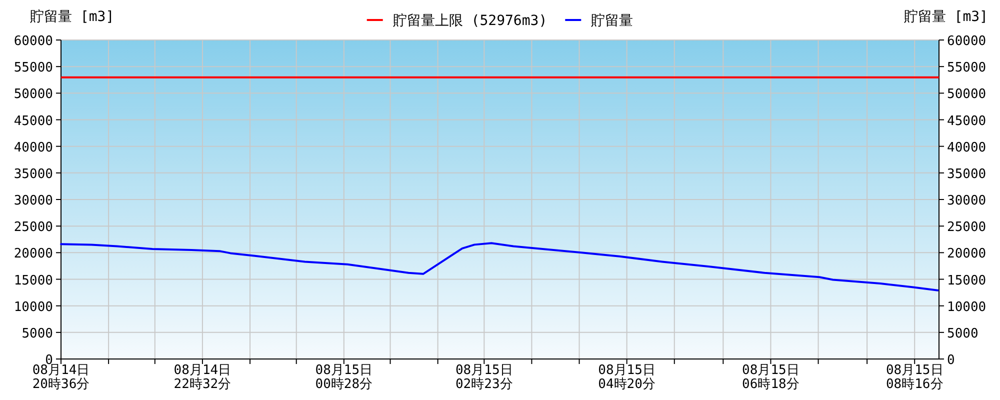 The width and height of the screenshot is (1000, 400). I want to click on y2-tick-label: 45000, so click(966, 121).